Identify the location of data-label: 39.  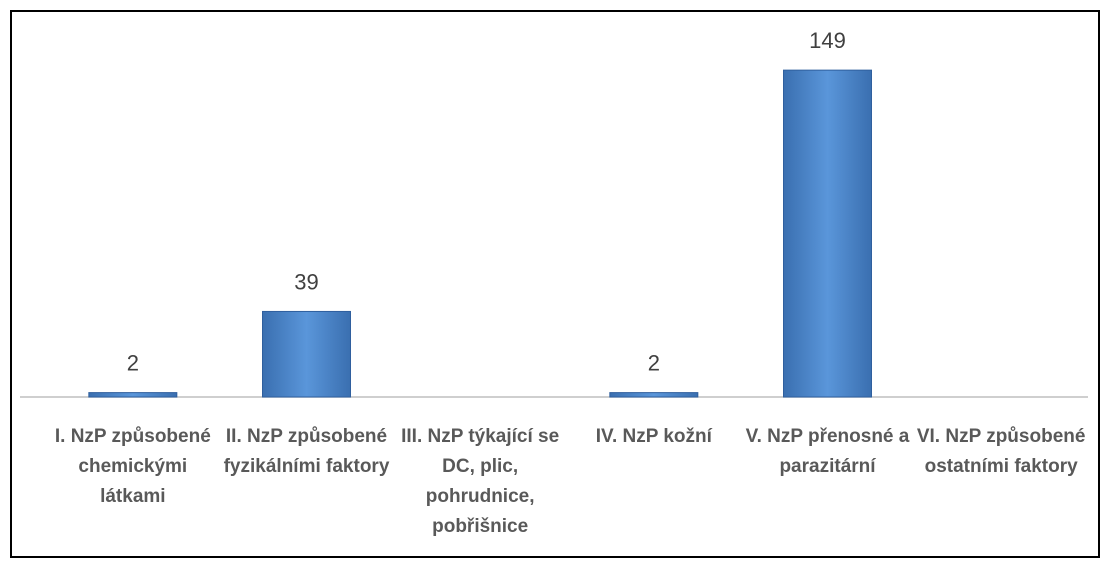
(306, 281).